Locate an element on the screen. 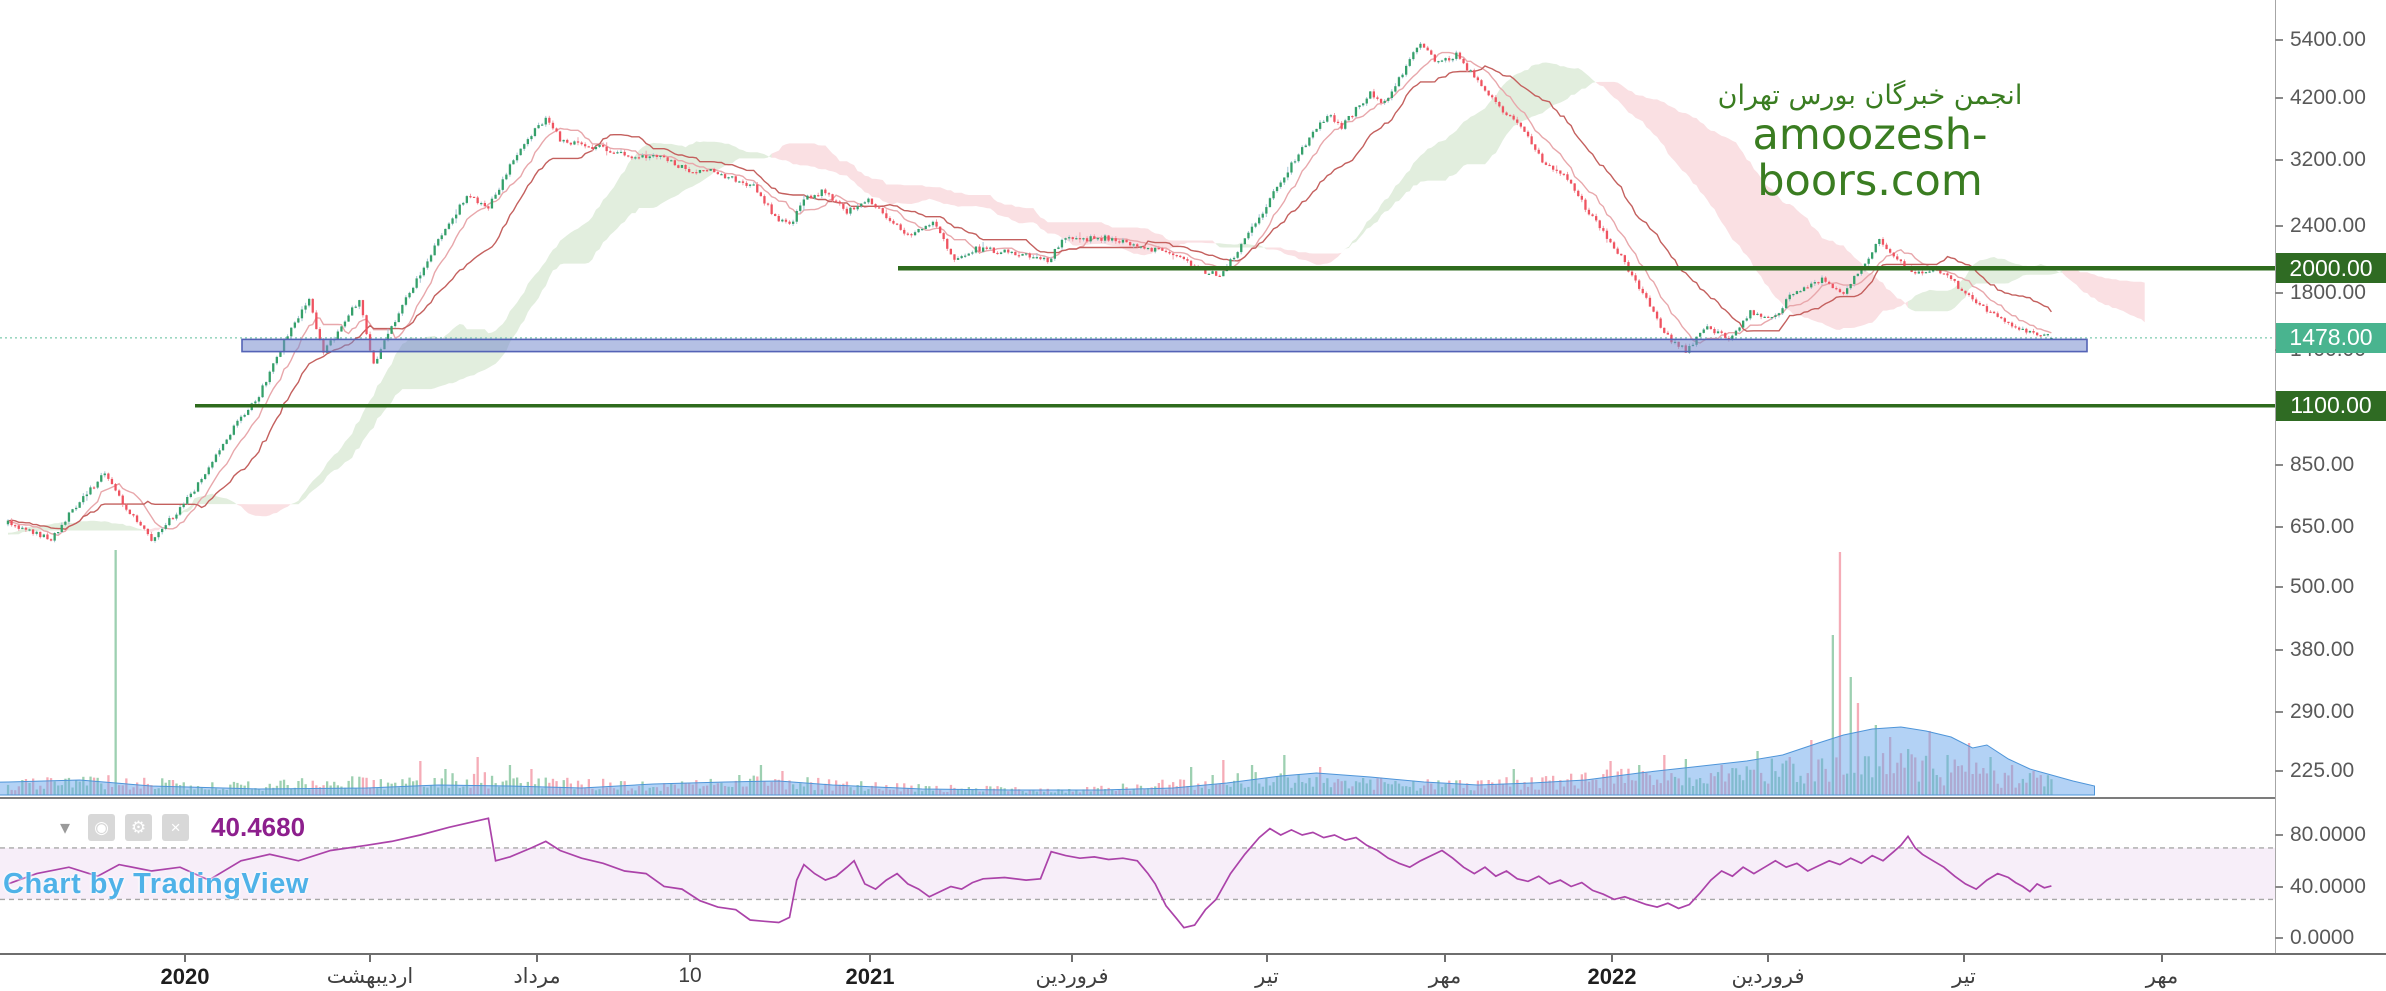 The height and width of the screenshot is (991, 2386). support-zone-rectangle is located at coordinates (1164, 345).